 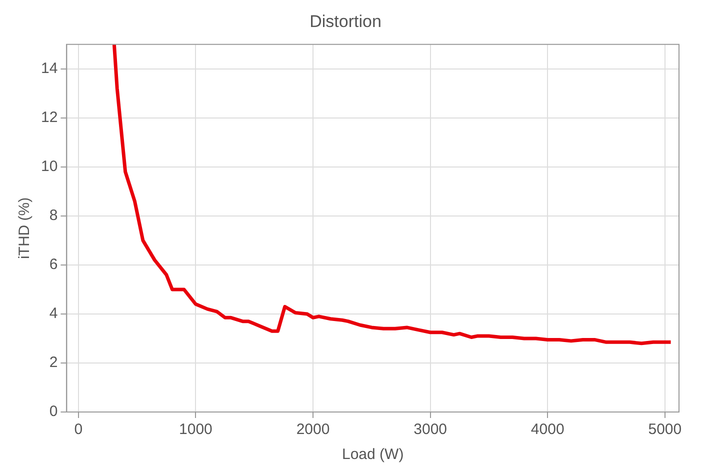 What do you see at coordinates (346, 21) in the screenshot?
I see `chart-title: Distortion` at bounding box center [346, 21].